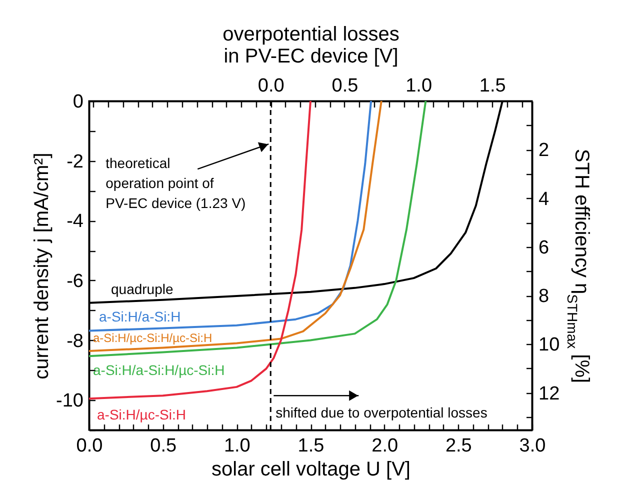 This screenshot has height=491, width=621. What do you see at coordinates (152, 338) in the screenshot?
I see `series-label: a-Si:H/µc-Si:H/µc-Si:H` at bounding box center [152, 338].